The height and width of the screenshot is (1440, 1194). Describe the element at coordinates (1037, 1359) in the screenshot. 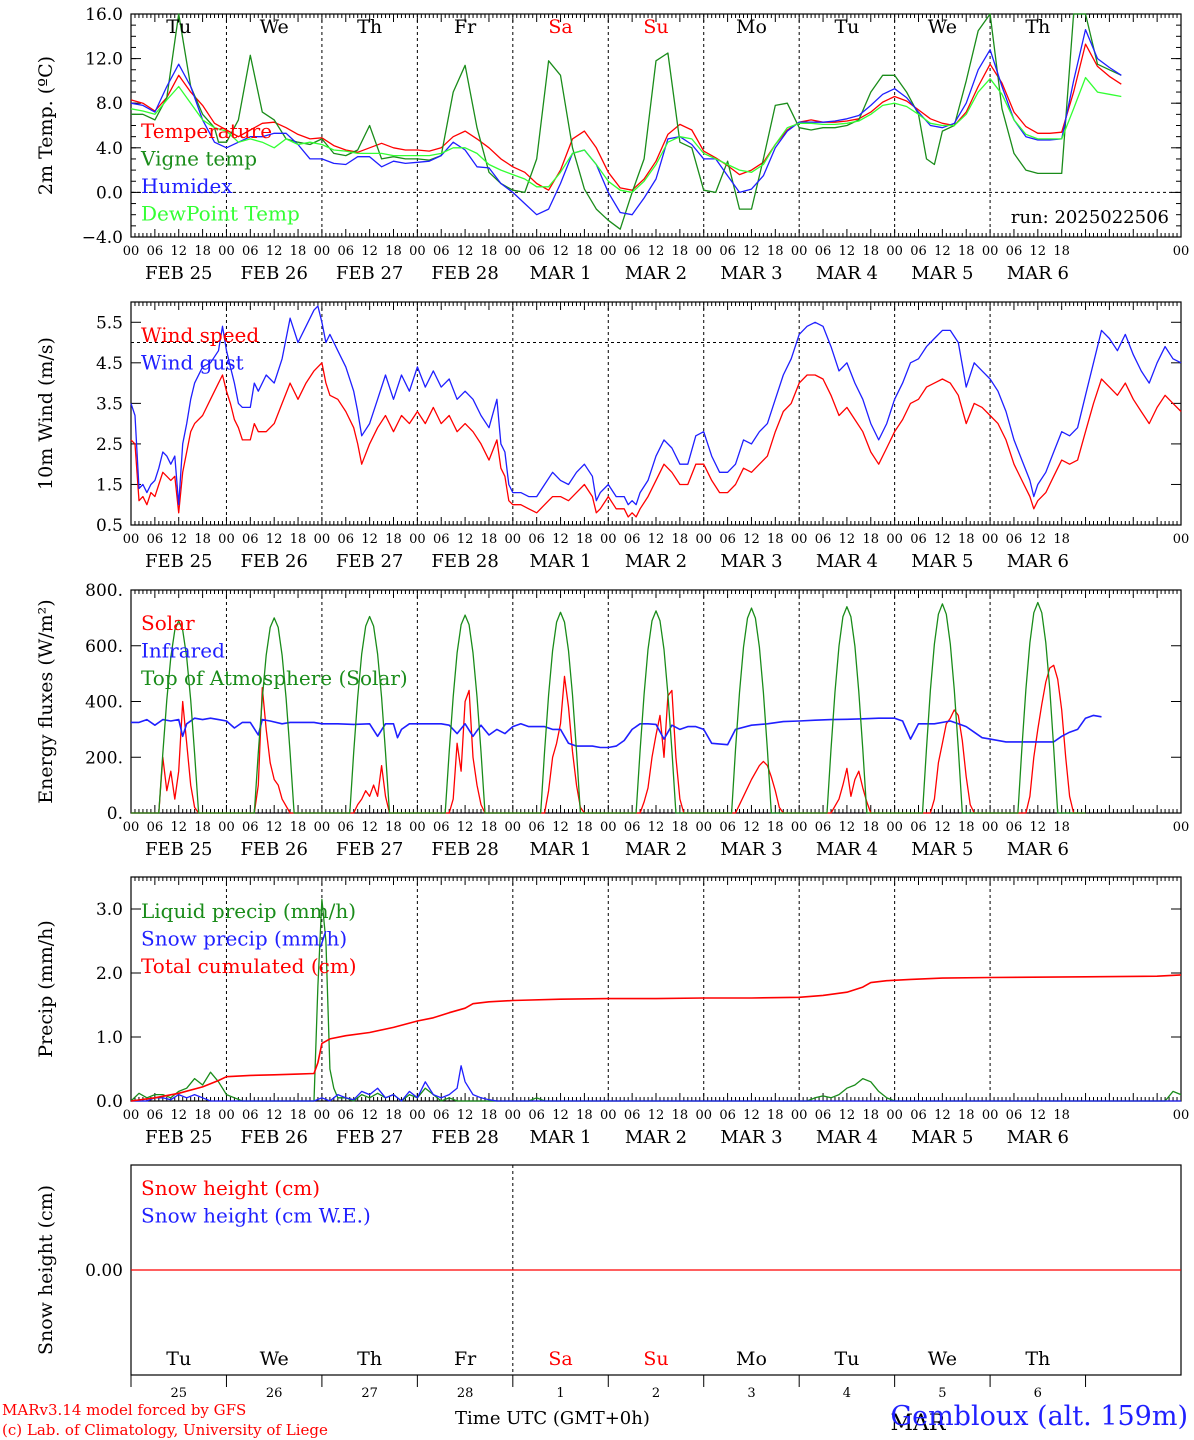

I see `weekday-label: Th` at that location.